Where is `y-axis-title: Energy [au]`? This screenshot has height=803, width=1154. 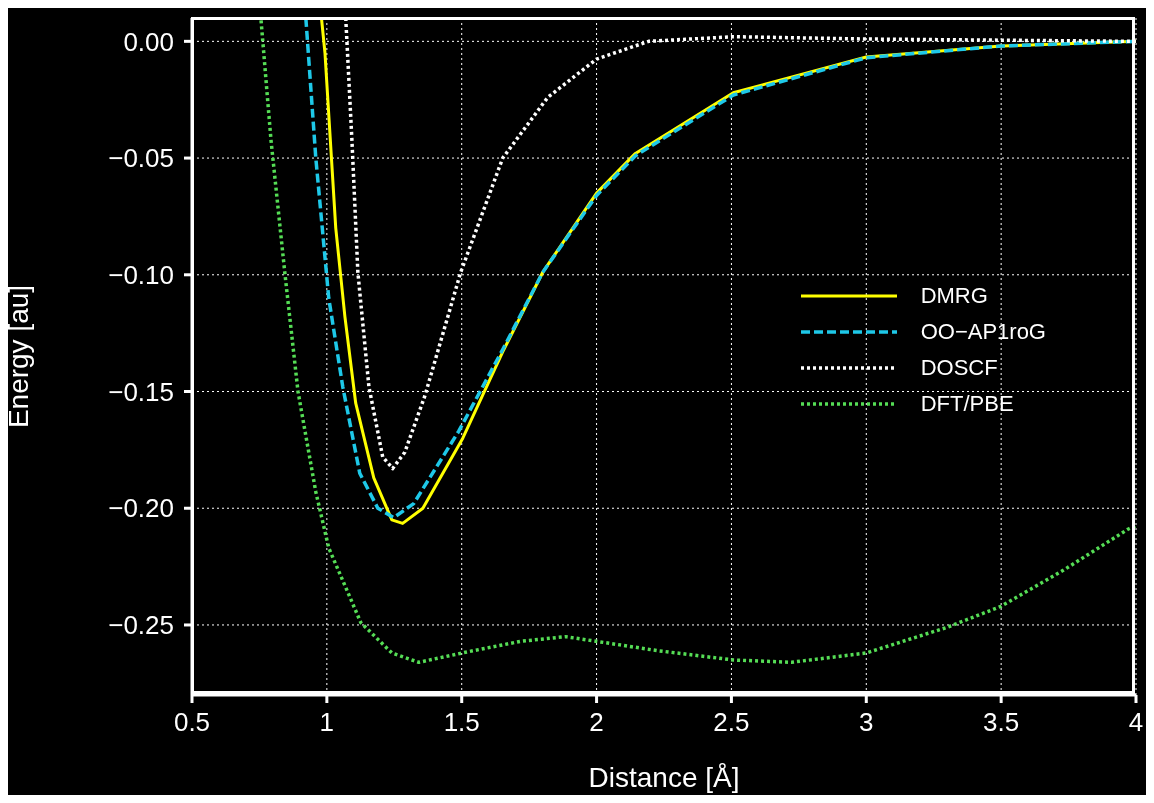 y-axis-title: Energy [au] is located at coordinates (18, 356).